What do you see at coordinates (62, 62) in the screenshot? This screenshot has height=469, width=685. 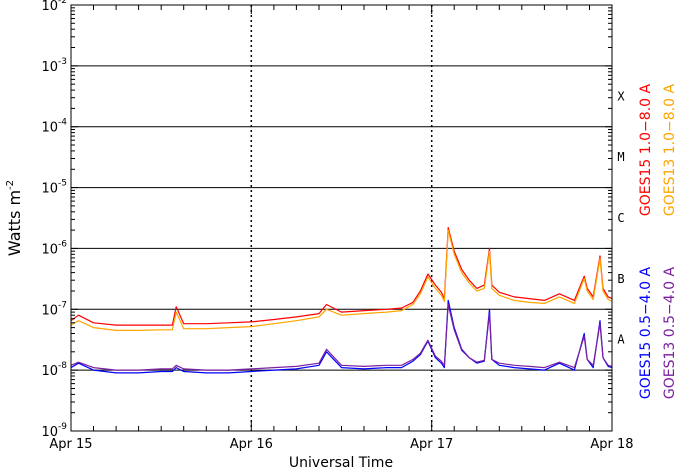 I see `y-tick-exponent: -3` at bounding box center [62, 62].